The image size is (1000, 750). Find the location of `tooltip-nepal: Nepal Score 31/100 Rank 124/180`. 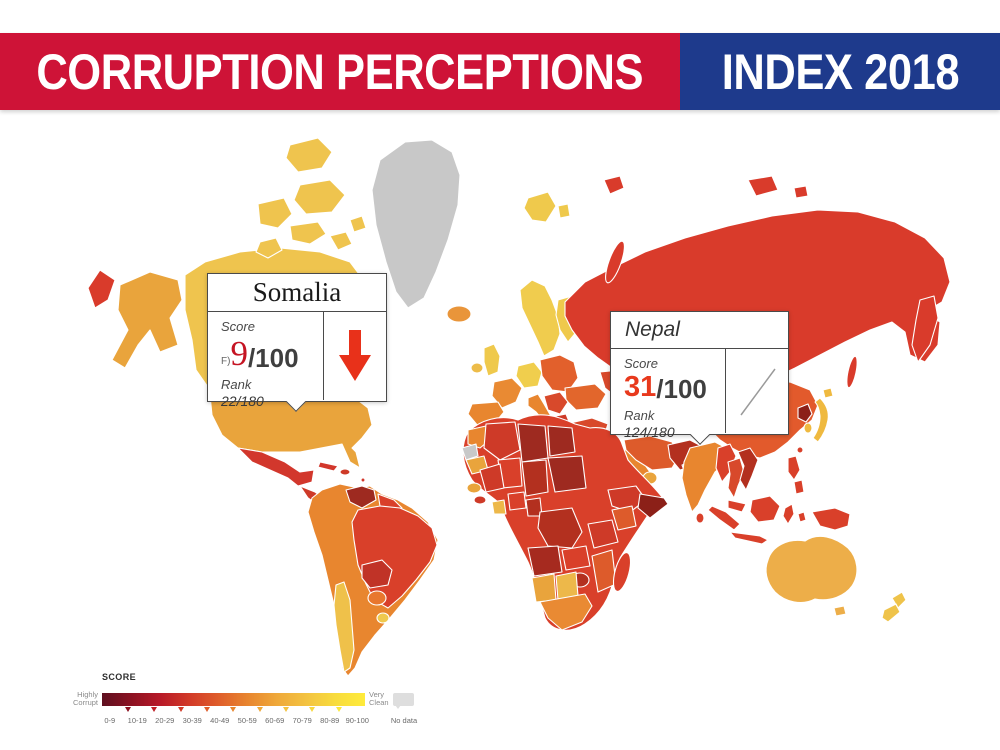

tooltip-nepal: Nepal Score 31/100 Rank 124/180 is located at coordinates (699, 378).